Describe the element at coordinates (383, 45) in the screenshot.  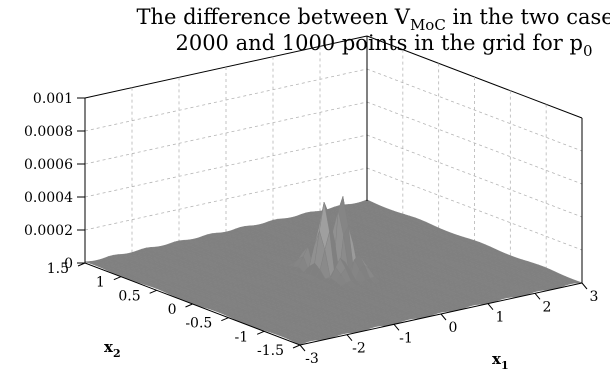
I see `chart-title-line2: 2000 and 1000 points in the grid for p0` at that location.